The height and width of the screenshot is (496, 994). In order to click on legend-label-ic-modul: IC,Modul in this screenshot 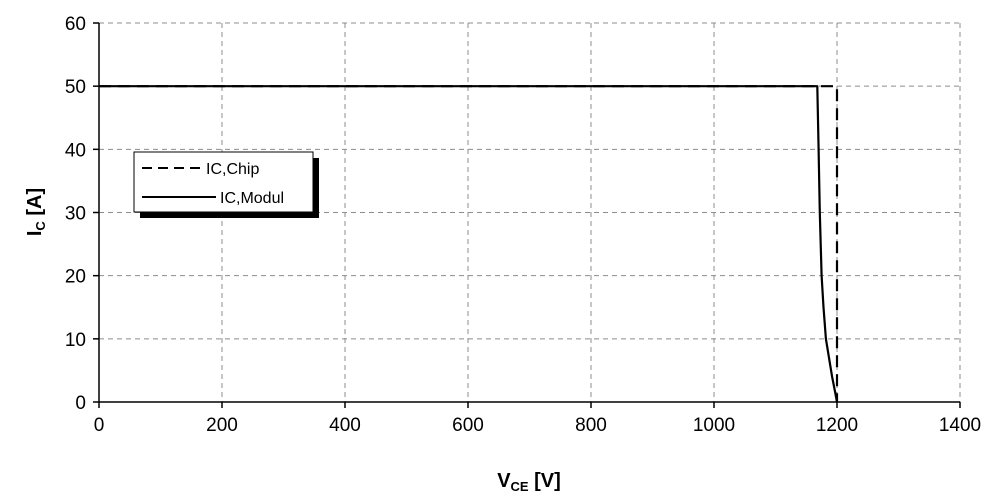, I will do `click(252, 198)`.